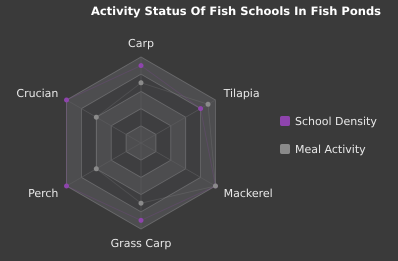 This screenshot has width=398, height=261. Describe the element at coordinates (241, 93) in the screenshot. I see `spoke-label: Tilapia` at that location.